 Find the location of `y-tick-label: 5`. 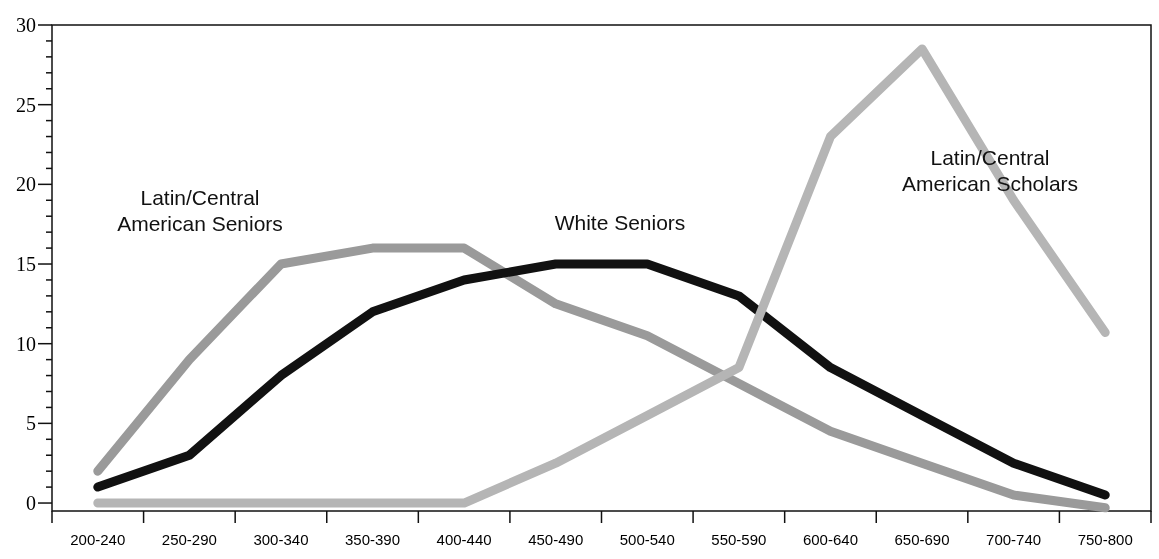

y-tick-label: 5 is located at coordinates (31, 423).